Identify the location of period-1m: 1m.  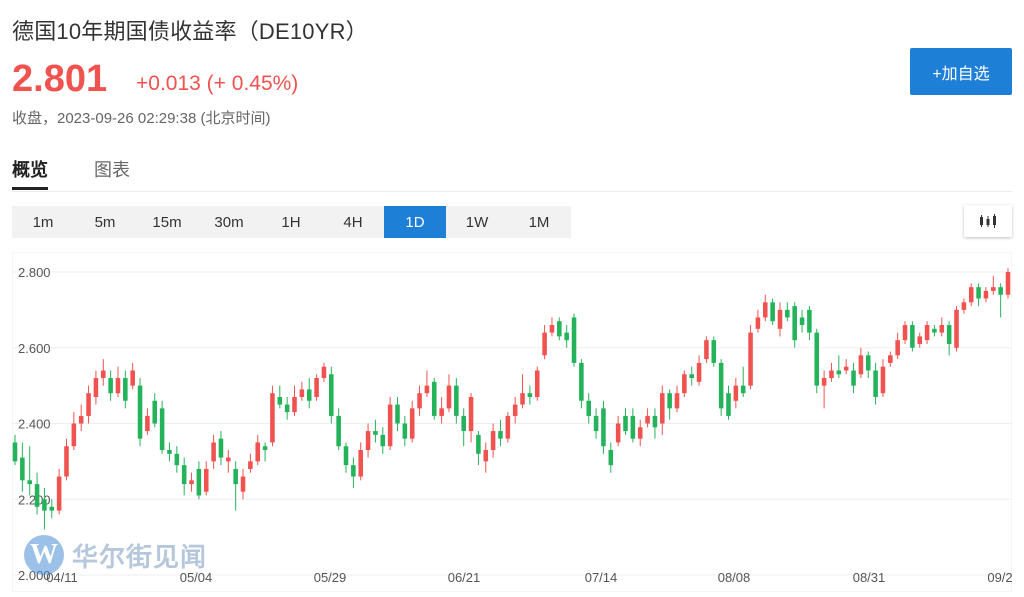
(43, 222).